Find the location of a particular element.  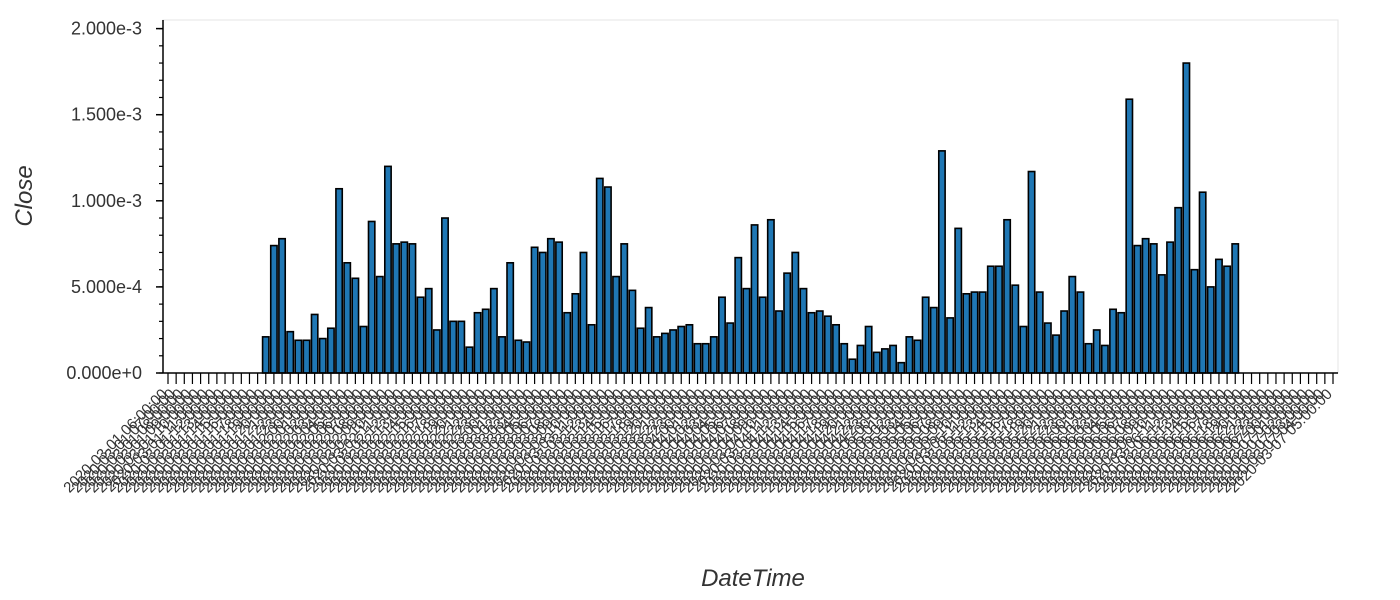

x-axis-title: DateTime is located at coordinates (753, 578).